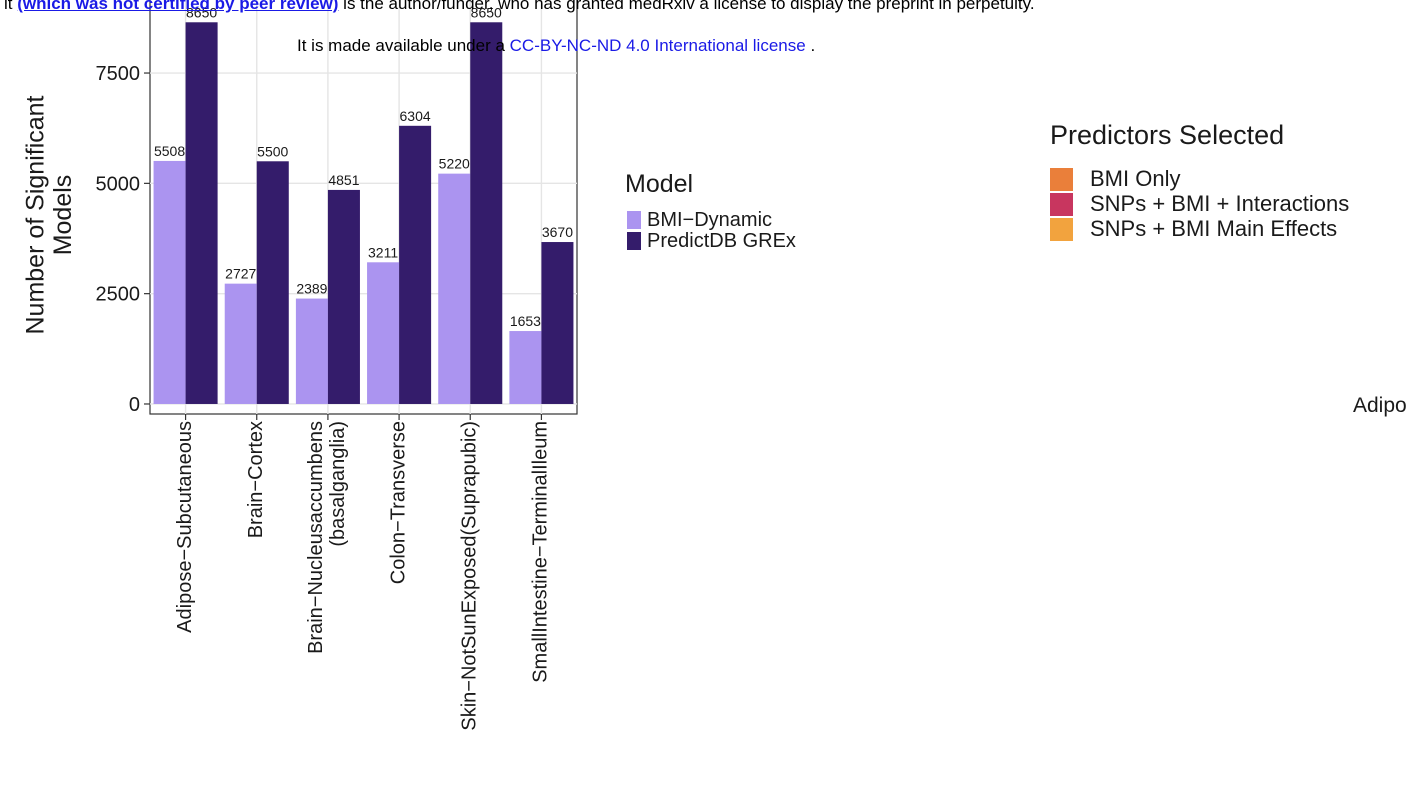 The width and height of the screenshot is (1411, 809). Describe the element at coordinates (525, 321) in the screenshot. I see `data-label: 1653` at that location.